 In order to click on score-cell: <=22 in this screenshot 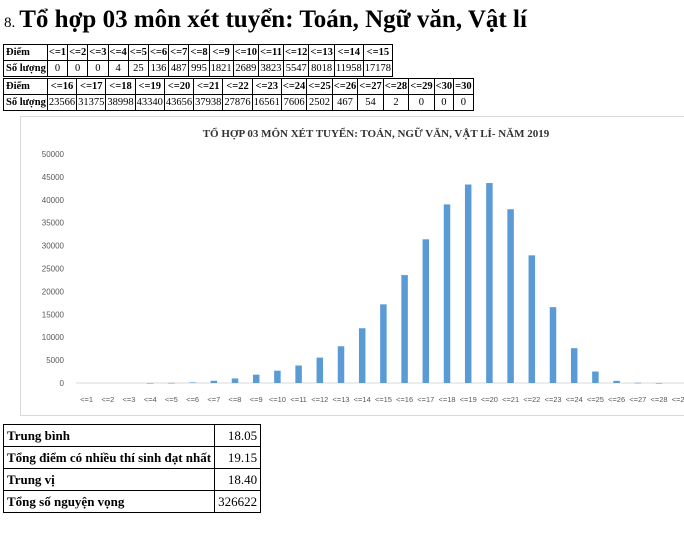, I will do `click(237, 86)`.